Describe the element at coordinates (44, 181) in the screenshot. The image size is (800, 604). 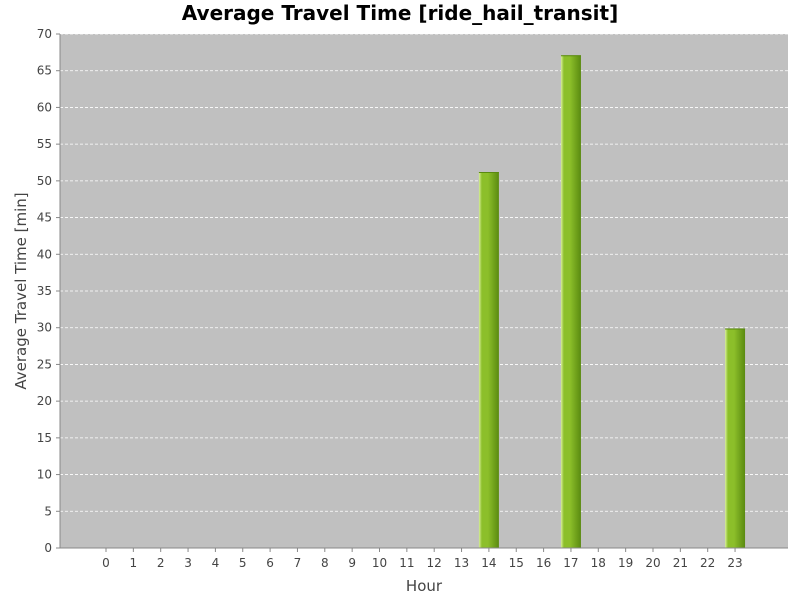
I see `y-tick-label: 50` at that location.